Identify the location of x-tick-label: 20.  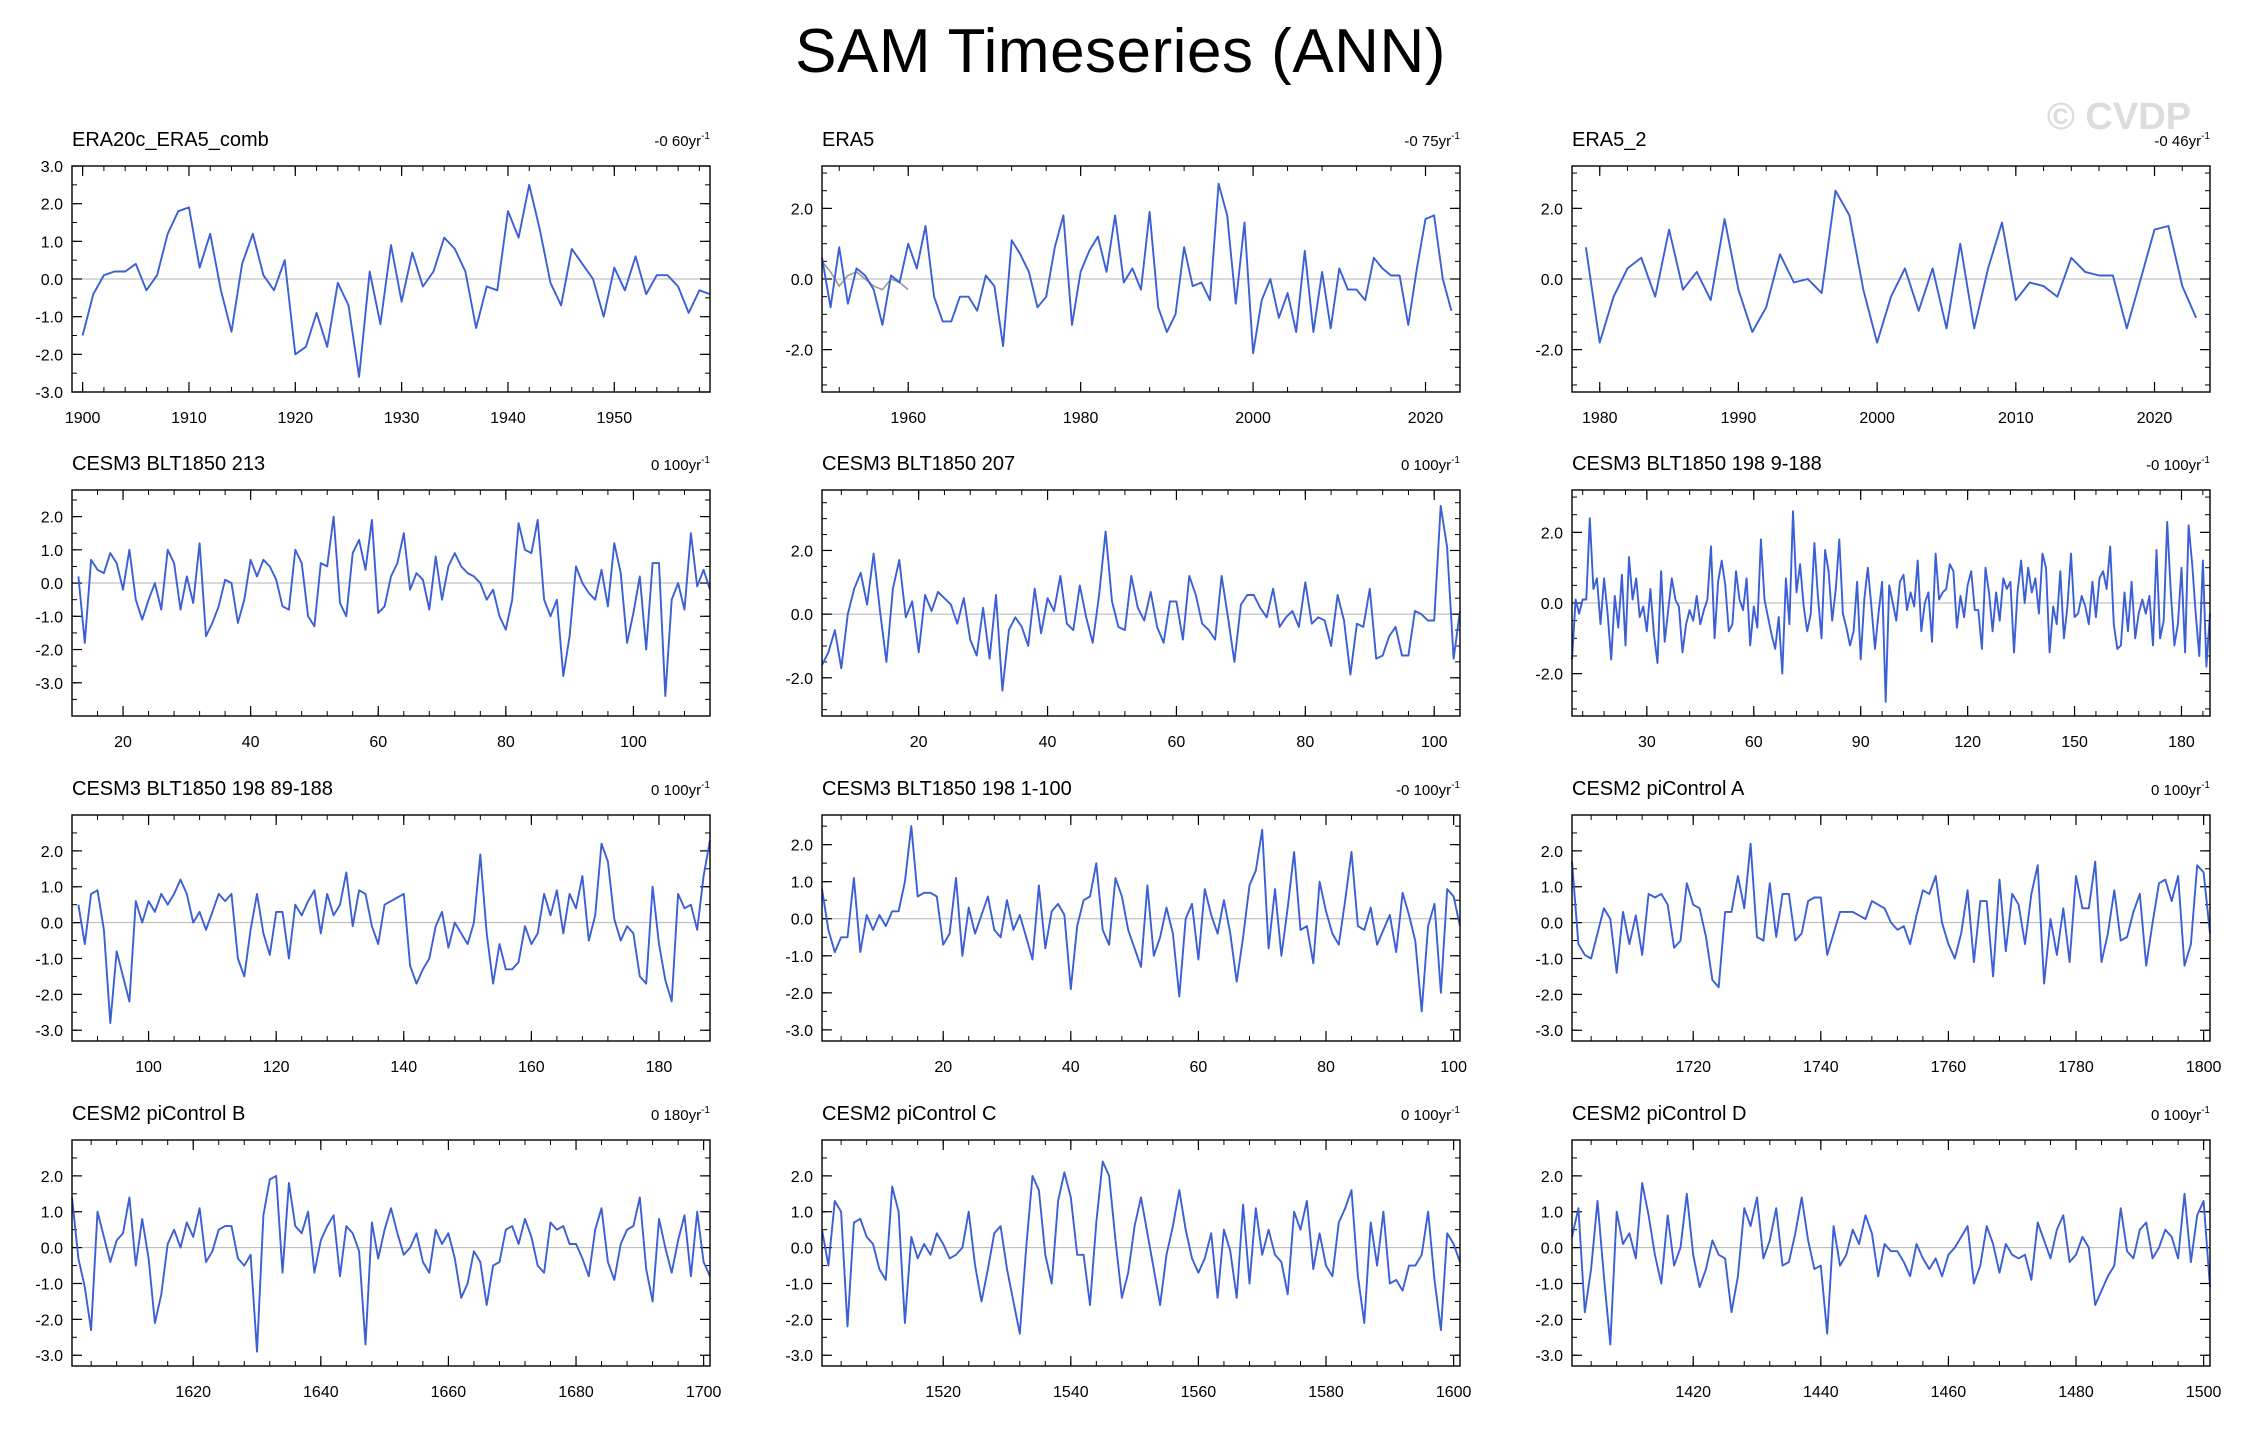
(123, 742).